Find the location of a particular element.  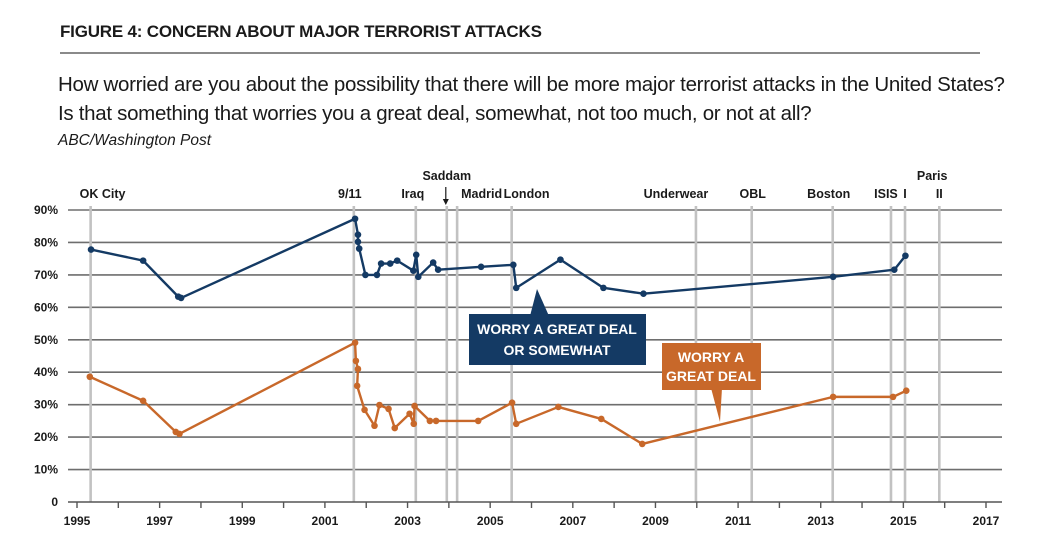

x-tick-label: 1997 is located at coordinates (159, 521).